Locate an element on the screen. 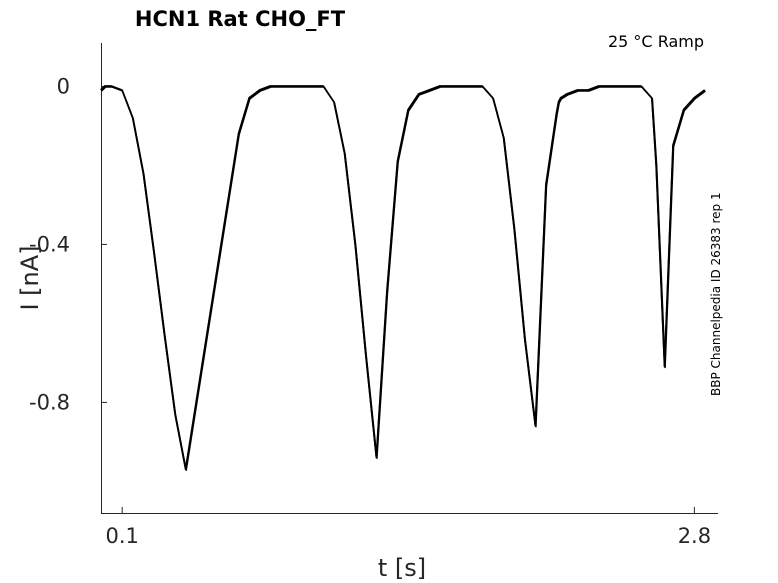 This screenshot has height=583, width=778. y-tick-label: 0 is located at coordinates (63, 86).